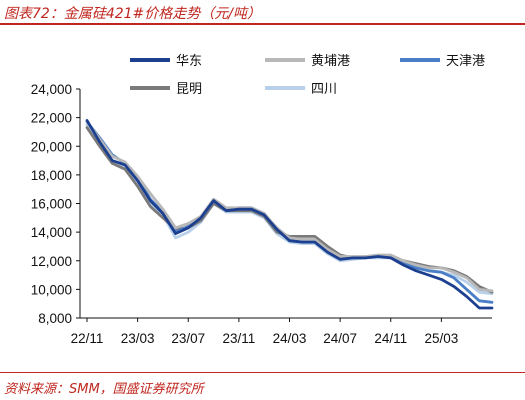 This screenshot has width=525, height=400. What do you see at coordinates (51, 118) in the screenshot?
I see `y-tick-label: 22,000` at bounding box center [51, 118].